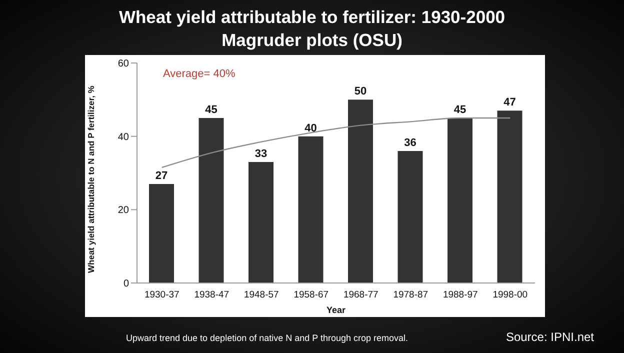 Image resolution: width=624 pixels, height=353 pixels. What do you see at coordinates (311, 295) in the screenshot?
I see `x-tick-label: 1958-67` at bounding box center [311, 295].